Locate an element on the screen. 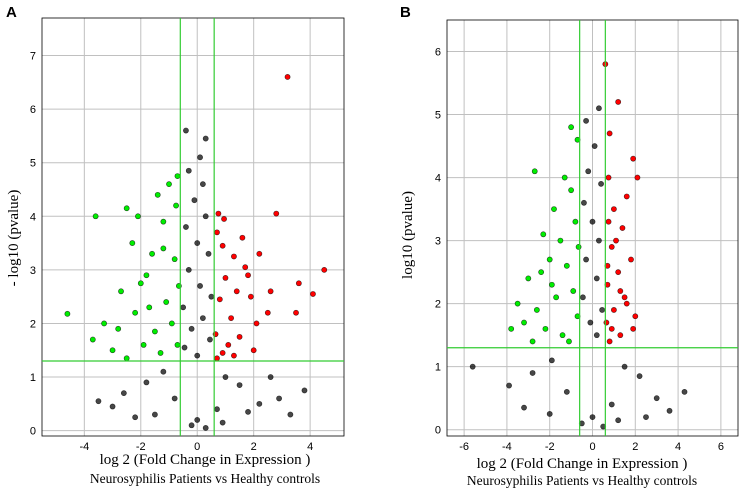  y-tick-label-a: 7 is located at coordinates (33, 57).